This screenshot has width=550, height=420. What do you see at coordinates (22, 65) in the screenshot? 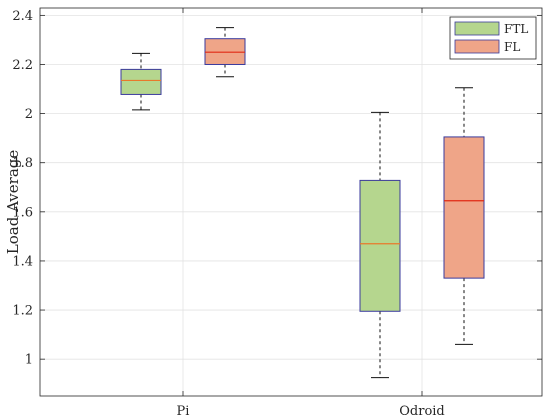
I see `y-tick-label: 2.2` at bounding box center [22, 65].